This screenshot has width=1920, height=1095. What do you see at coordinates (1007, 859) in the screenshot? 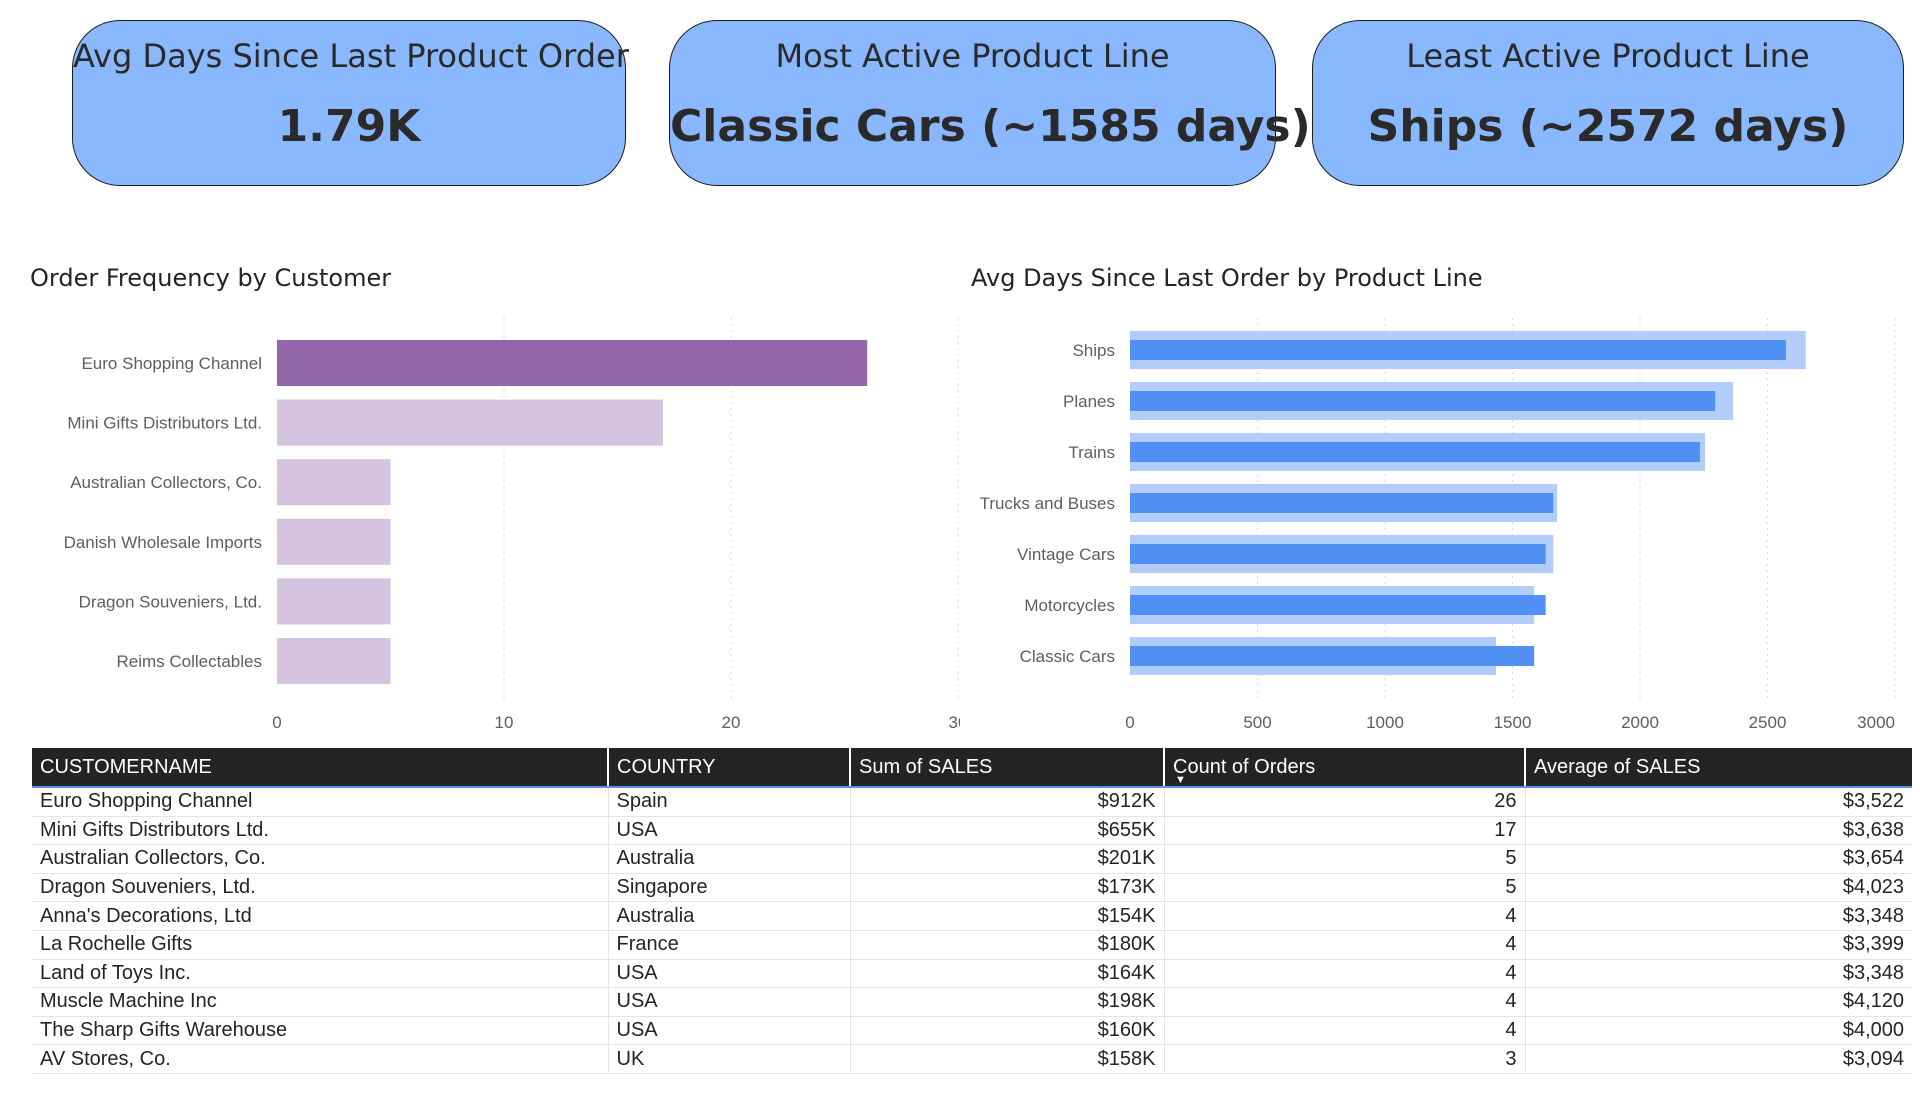
I see `table-cell: $201K` at bounding box center [1007, 859].